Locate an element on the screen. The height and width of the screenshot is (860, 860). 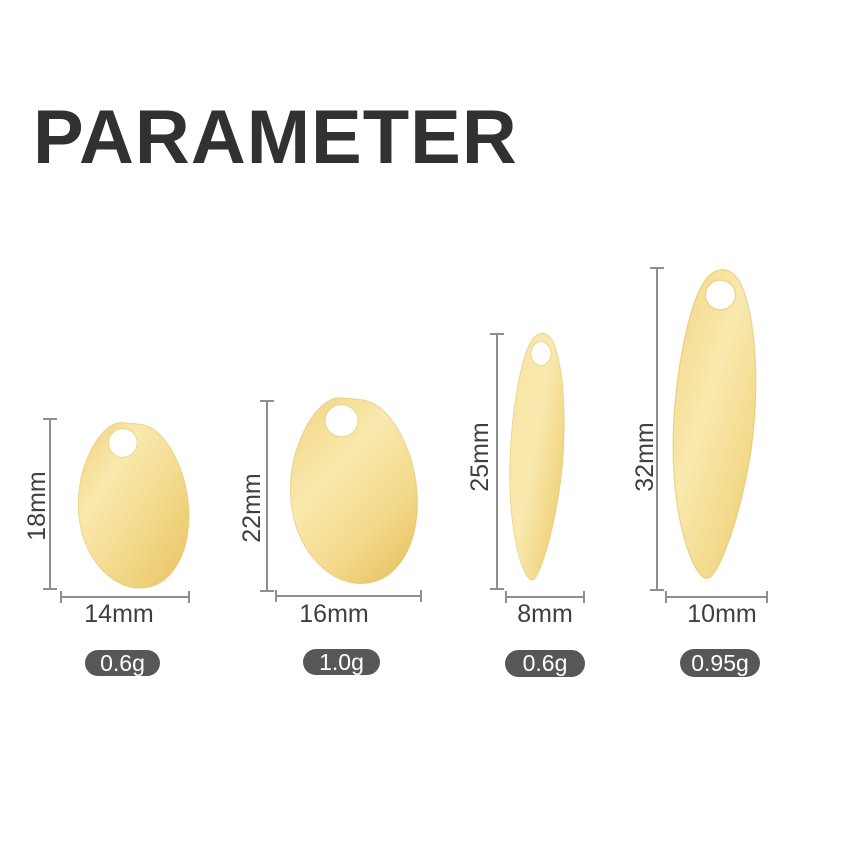
width-dimension-label: 16mm is located at coordinates (334, 614).